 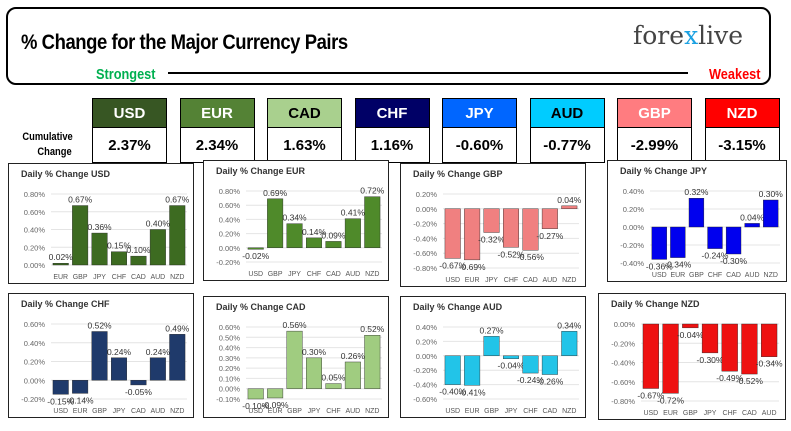 I want to click on chart-title: Daily % Change NZD, so click(x=655, y=304).